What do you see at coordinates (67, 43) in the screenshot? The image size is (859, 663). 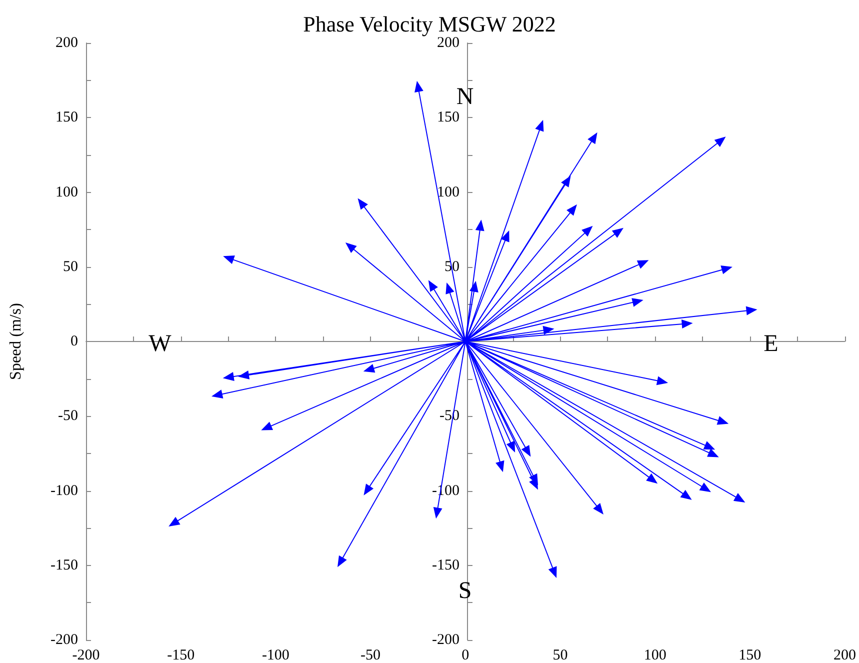 I see `y-tick-label: 200` at bounding box center [67, 43].